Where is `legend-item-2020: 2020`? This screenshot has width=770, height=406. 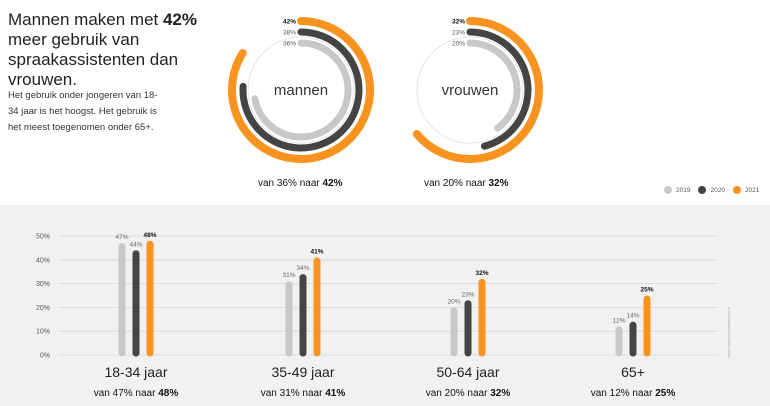 legend-item-2020: 2020 is located at coordinates (711, 190).